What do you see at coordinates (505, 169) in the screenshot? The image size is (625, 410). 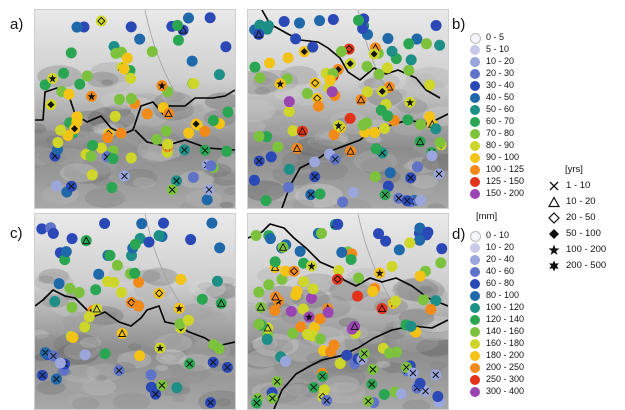 I see `legend-label: 100 - 125` at bounding box center [505, 169].